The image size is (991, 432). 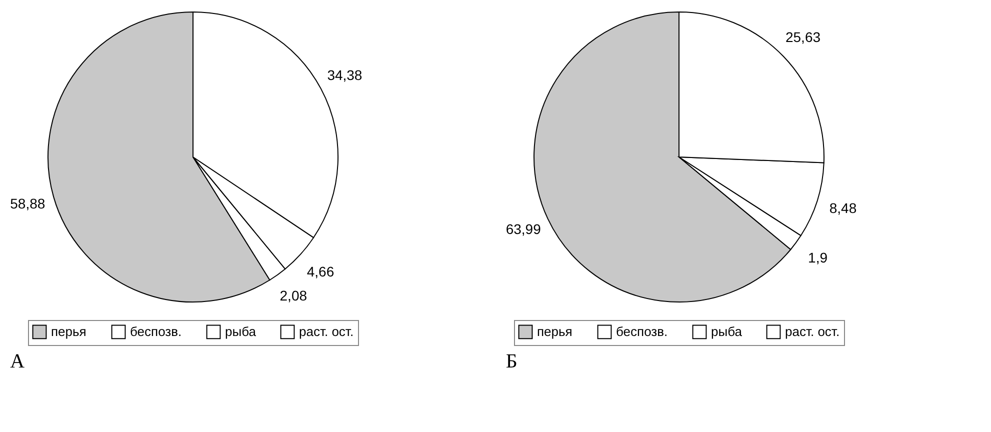 I want to click on data-label: 58,88, so click(x=28, y=203).